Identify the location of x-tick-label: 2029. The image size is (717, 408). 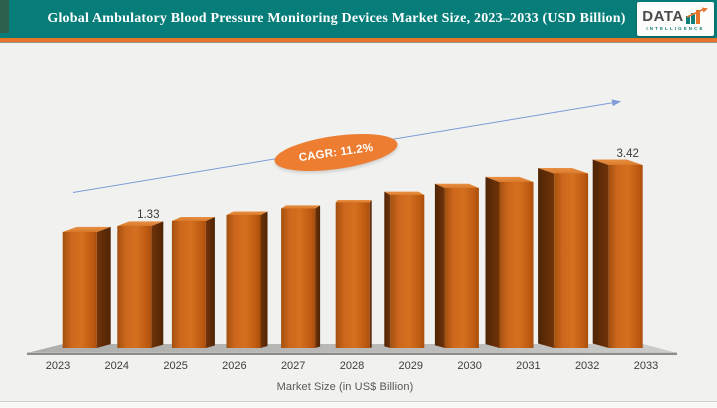
(411, 366).